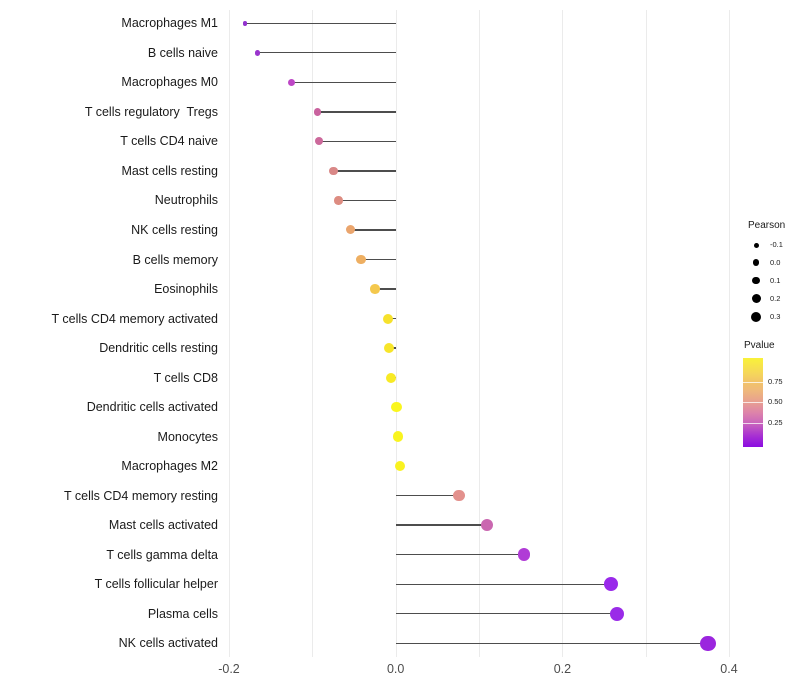 This screenshot has width=800, height=700. I want to click on y-axis-label: Mast cells activated, so click(163, 525).